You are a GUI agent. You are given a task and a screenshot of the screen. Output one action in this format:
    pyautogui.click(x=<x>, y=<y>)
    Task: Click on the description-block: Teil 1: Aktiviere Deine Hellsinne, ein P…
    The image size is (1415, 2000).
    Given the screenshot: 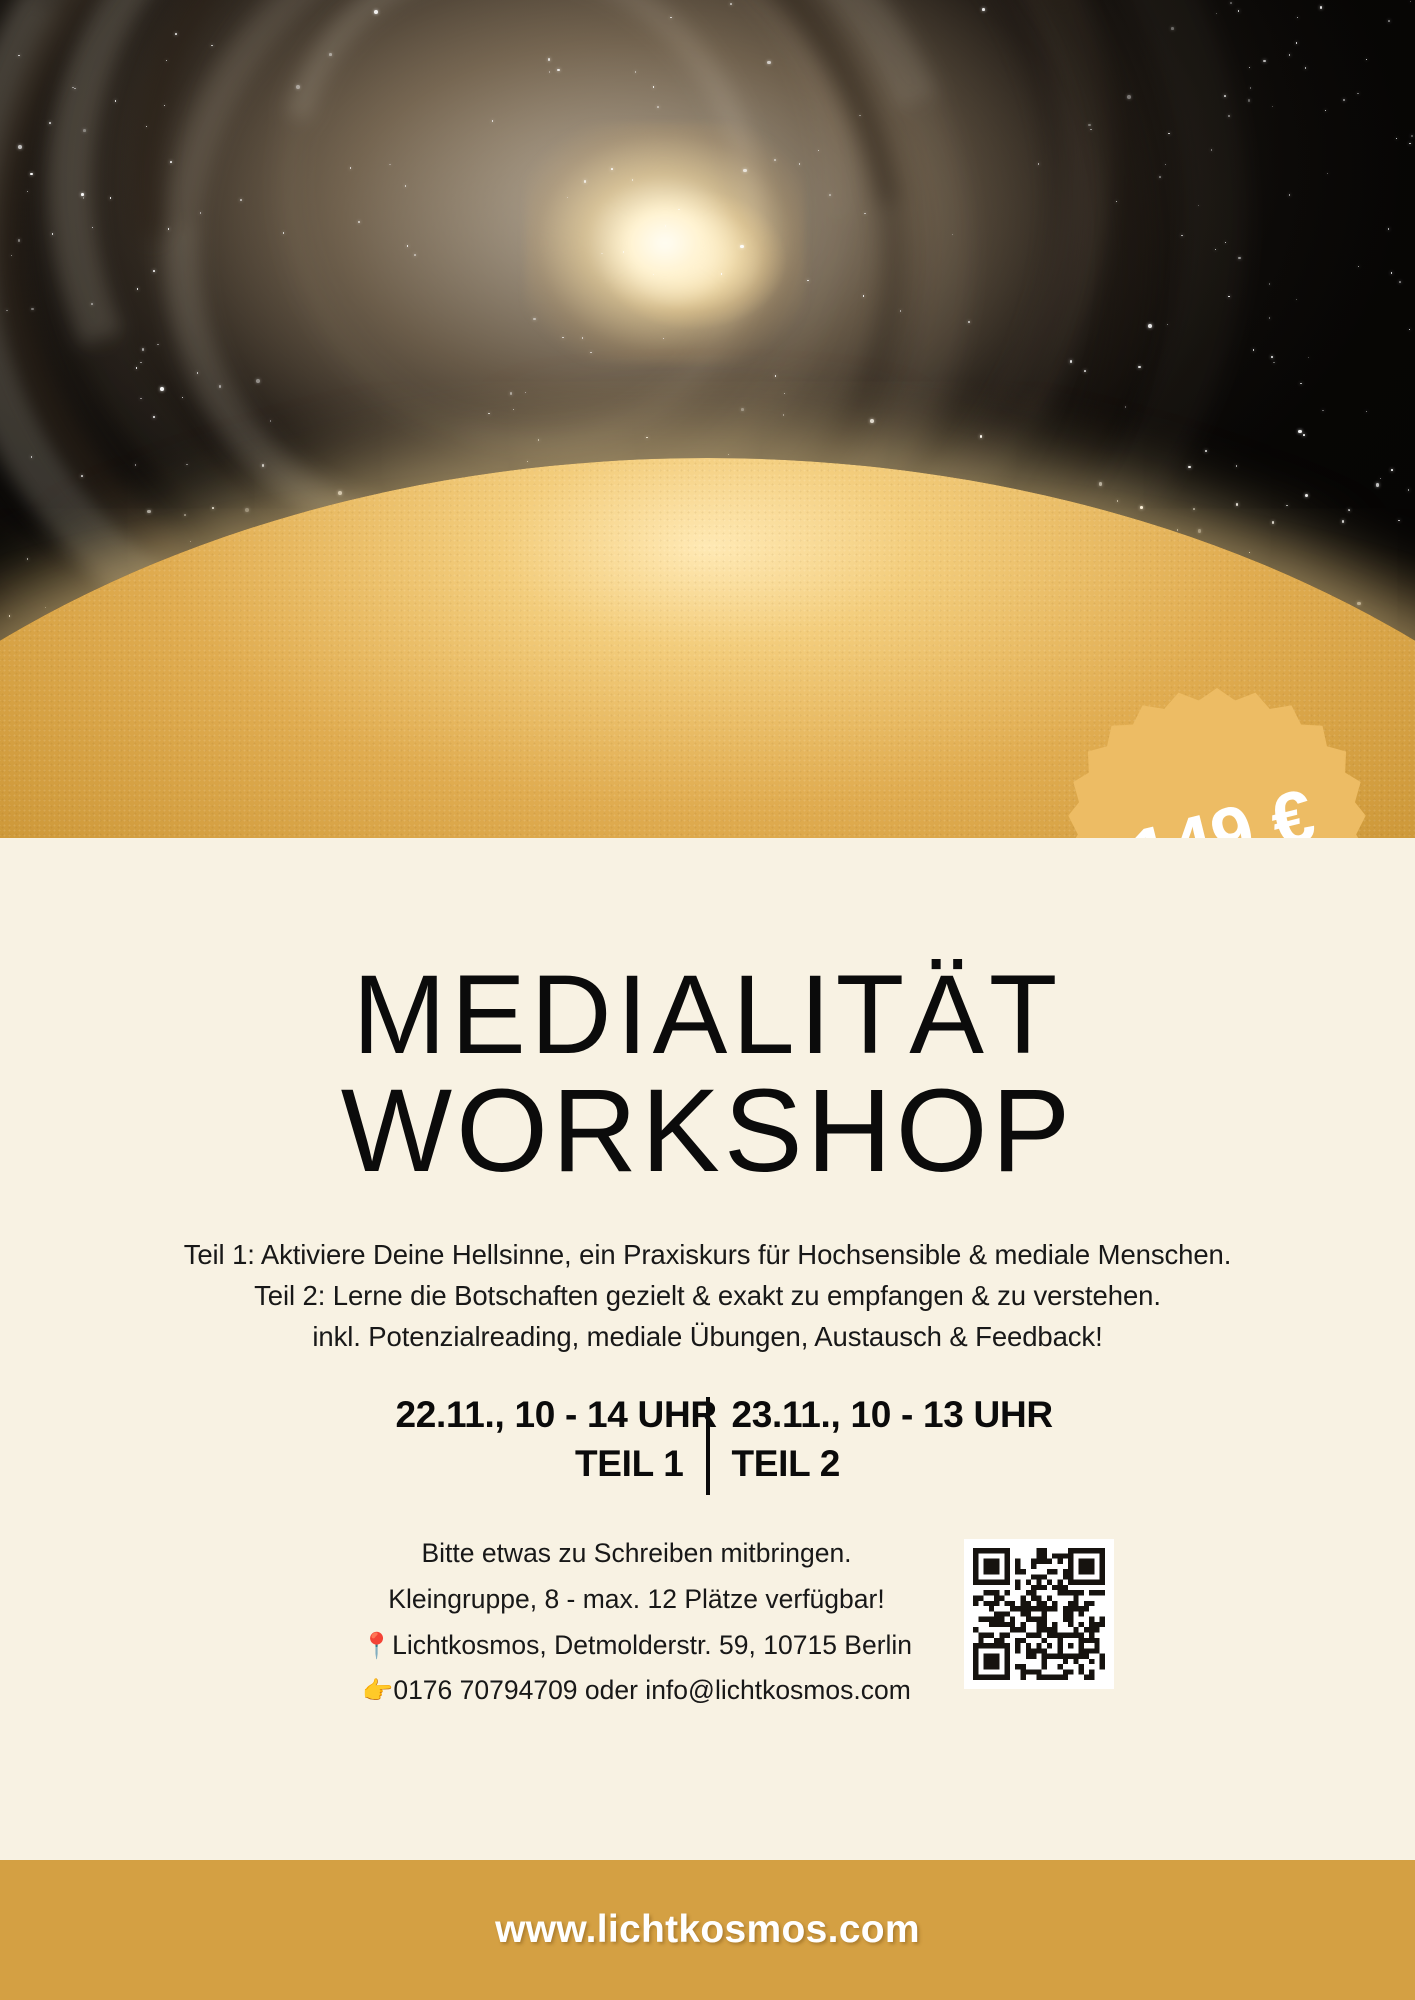 What is the action you would take?
    pyautogui.click(x=707, y=1296)
    